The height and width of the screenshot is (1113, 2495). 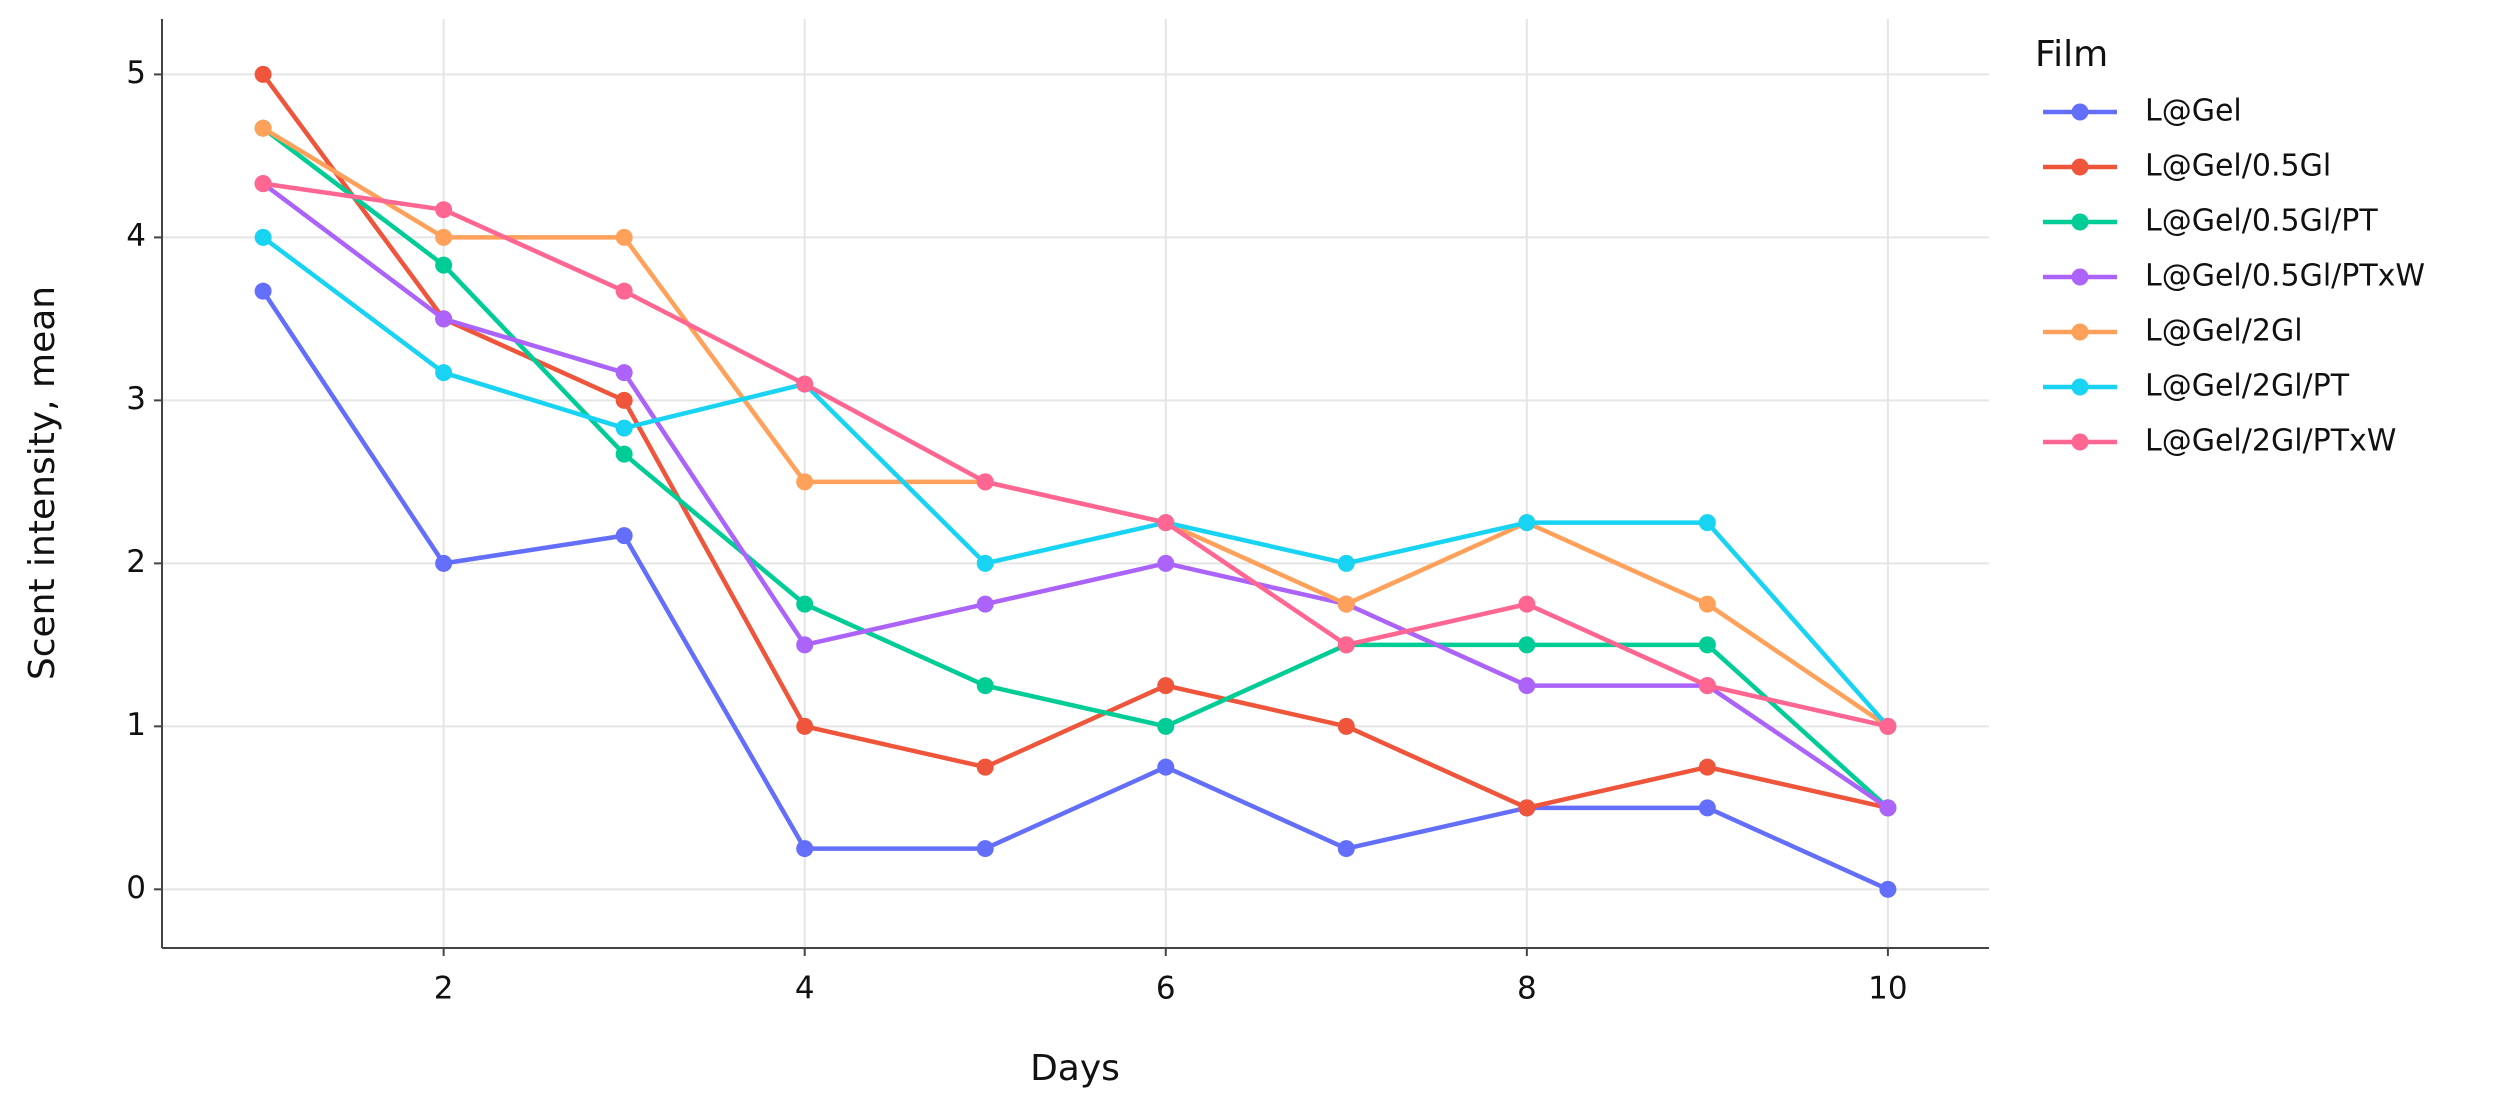 I want to click on x-tick-label: 8, so click(x=1527, y=989).